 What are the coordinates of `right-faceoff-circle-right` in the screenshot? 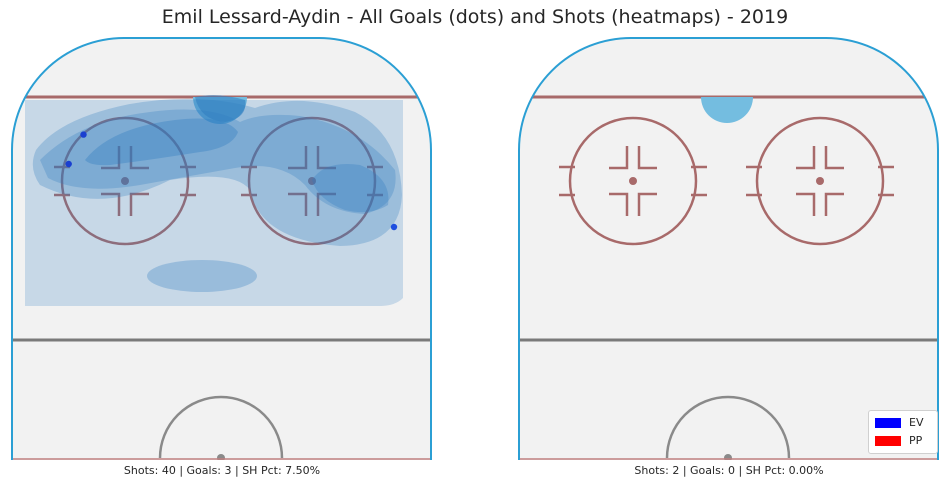 It's located at (820, 181).